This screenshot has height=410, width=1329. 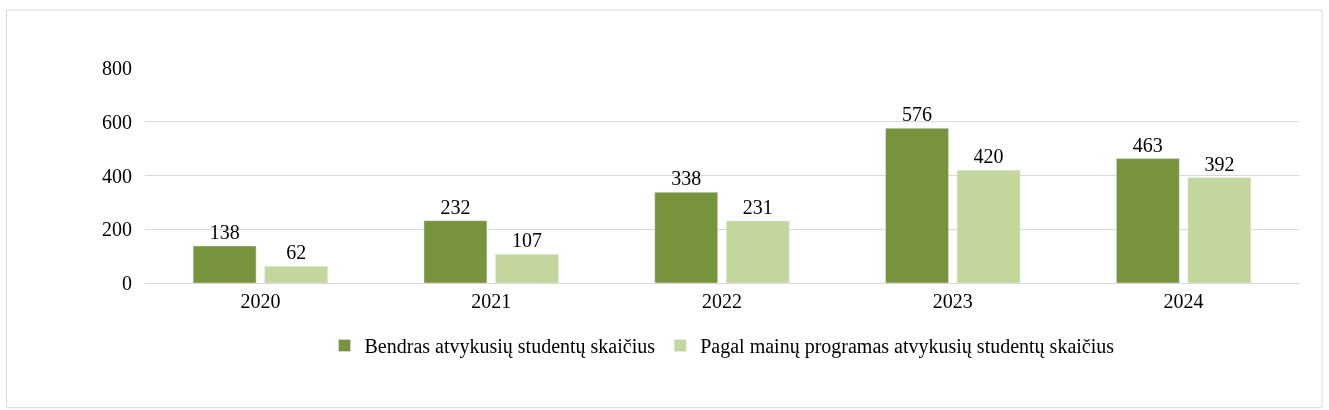 I want to click on data-label: 231, so click(x=757, y=206).